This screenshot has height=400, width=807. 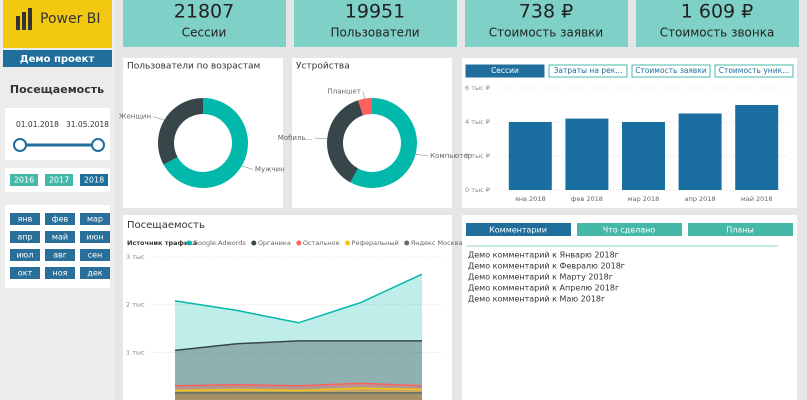 I want to click on month-label: ноя, so click(x=60, y=273).